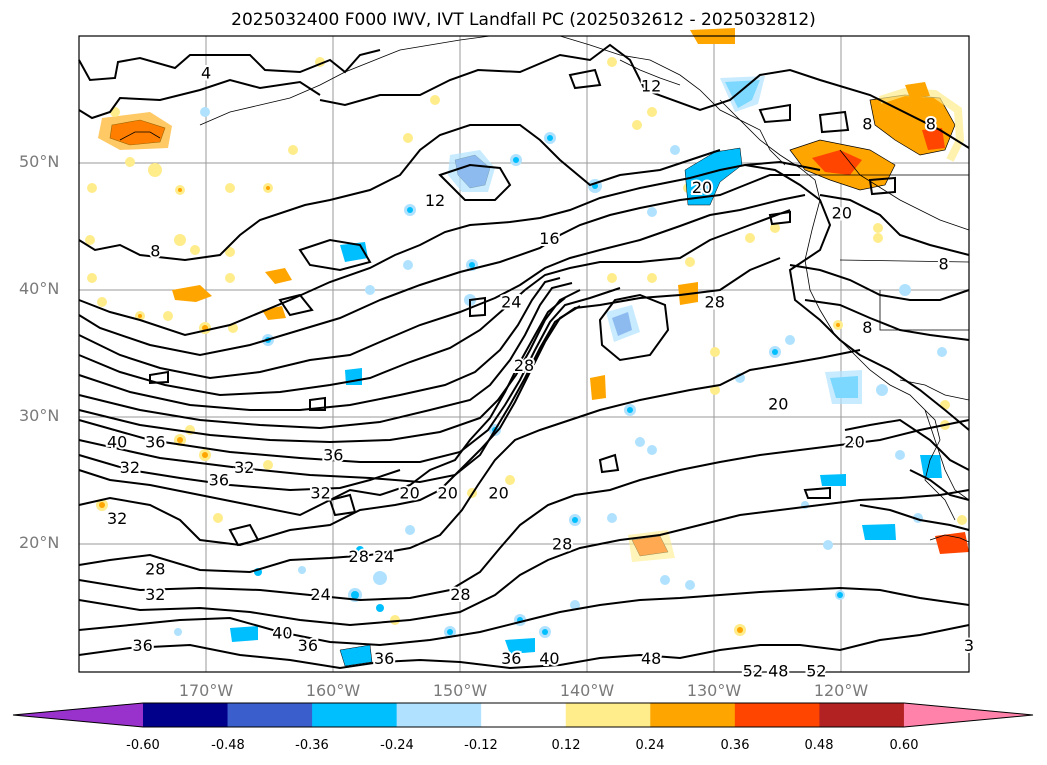 The image size is (1047, 765). I want to click on lat-label-20n: 20°N, so click(39, 542).